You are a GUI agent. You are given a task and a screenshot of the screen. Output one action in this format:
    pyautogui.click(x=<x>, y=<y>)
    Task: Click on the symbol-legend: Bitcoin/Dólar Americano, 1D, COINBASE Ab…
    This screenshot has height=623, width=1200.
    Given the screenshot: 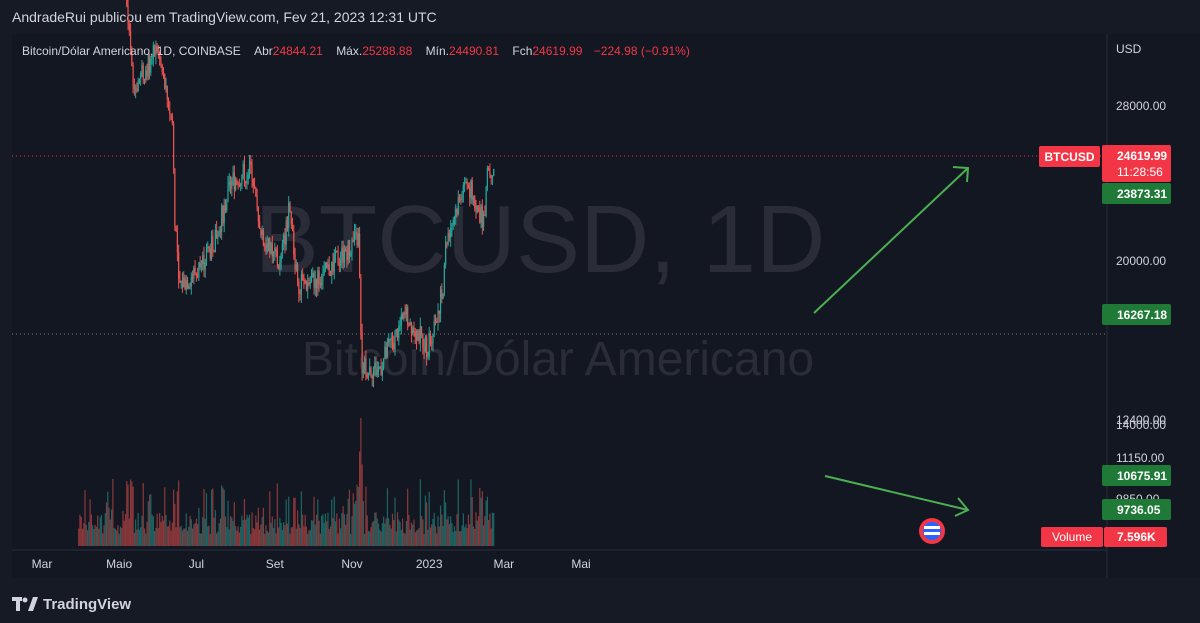 What is the action you would take?
    pyautogui.click(x=356, y=51)
    